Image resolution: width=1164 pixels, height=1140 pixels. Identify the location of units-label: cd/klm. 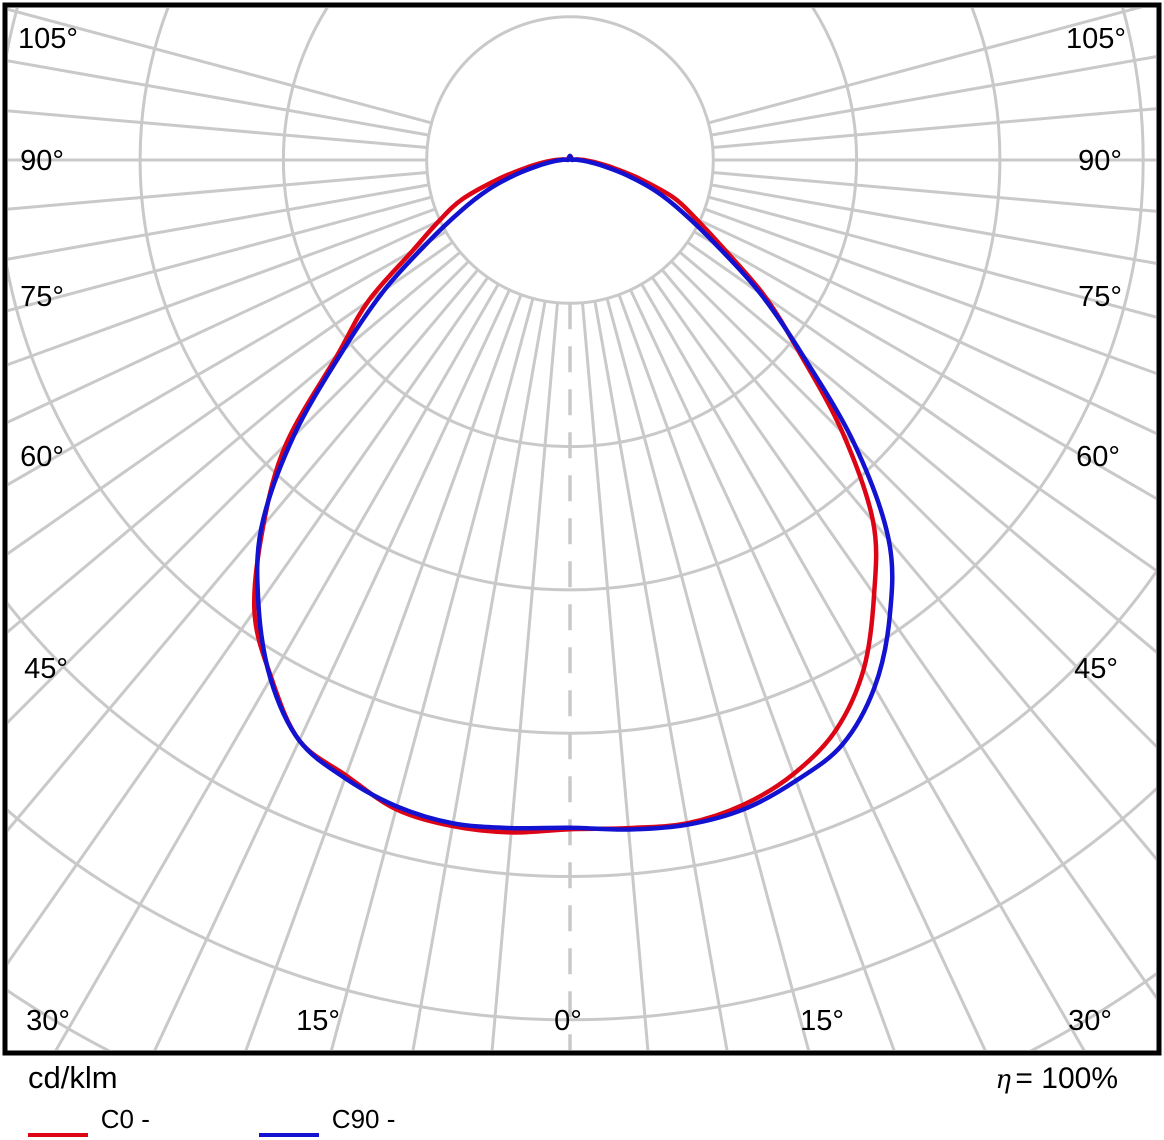
(73, 1077).